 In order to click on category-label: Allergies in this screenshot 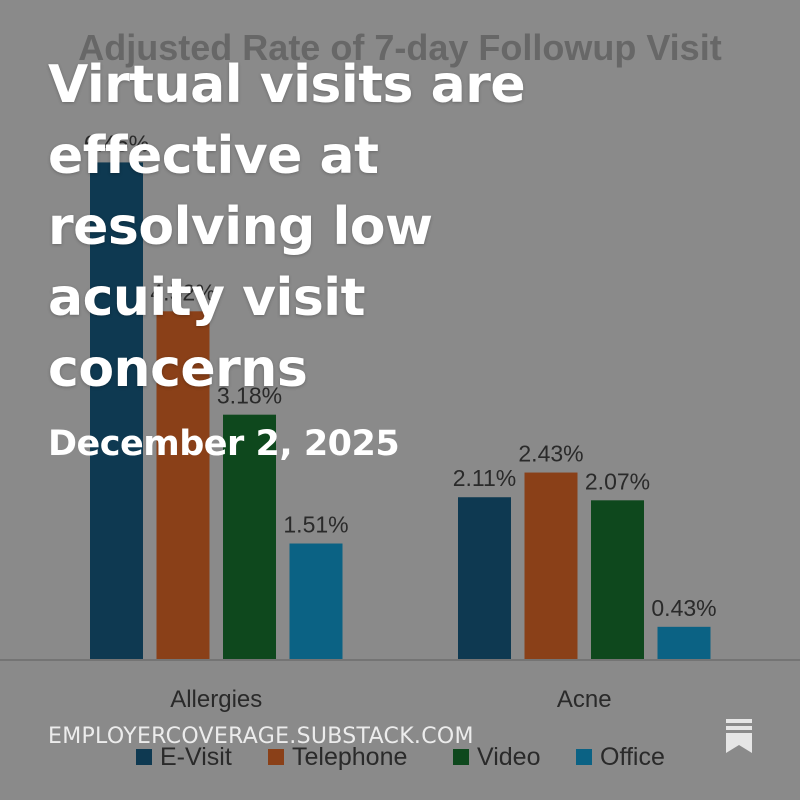, I will do `click(216, 699)`.